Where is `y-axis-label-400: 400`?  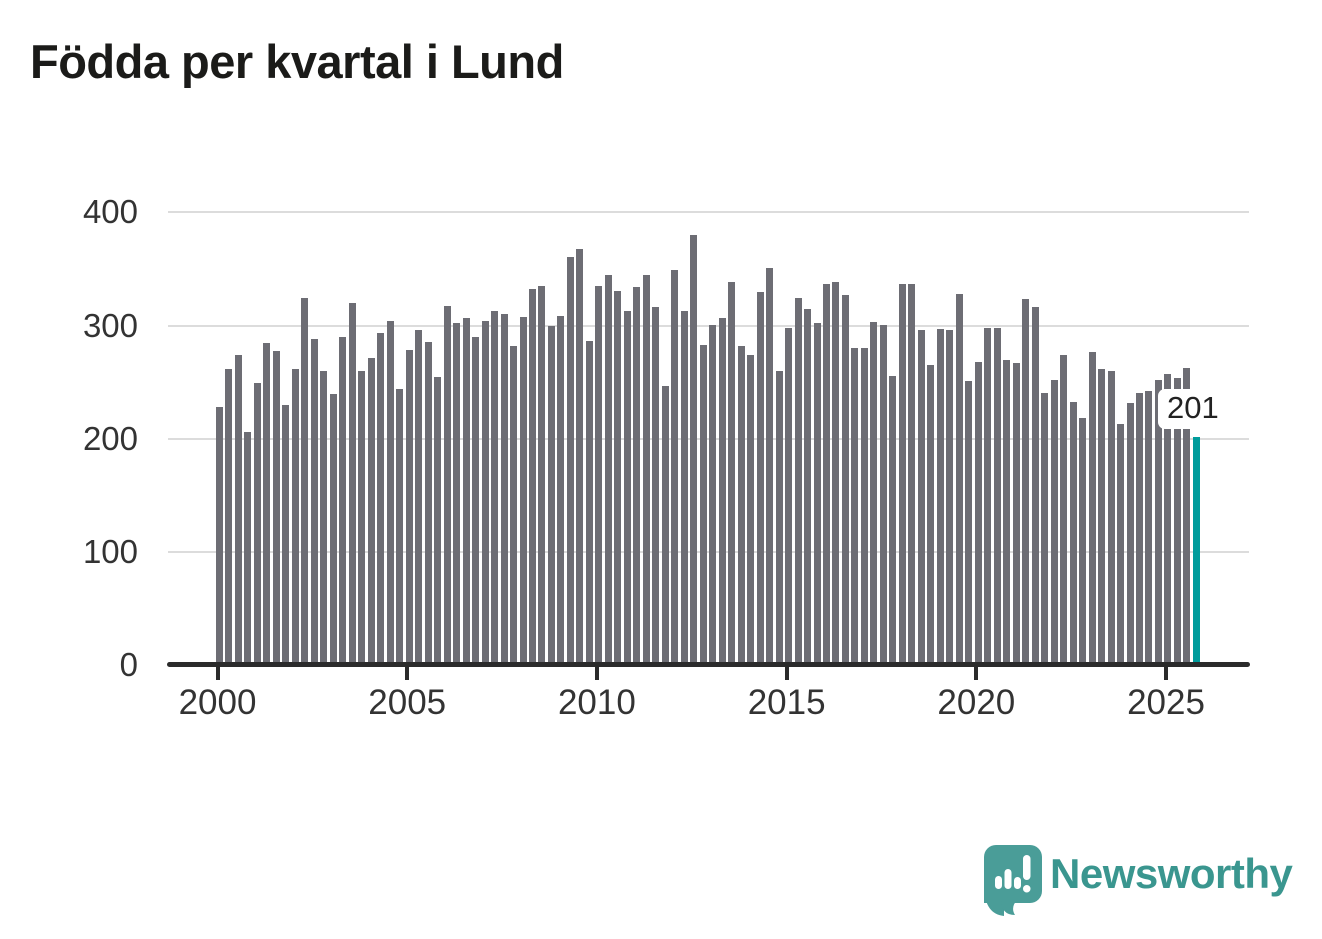
y-axis-label-400: 400 is located at coordinates (110, 211).